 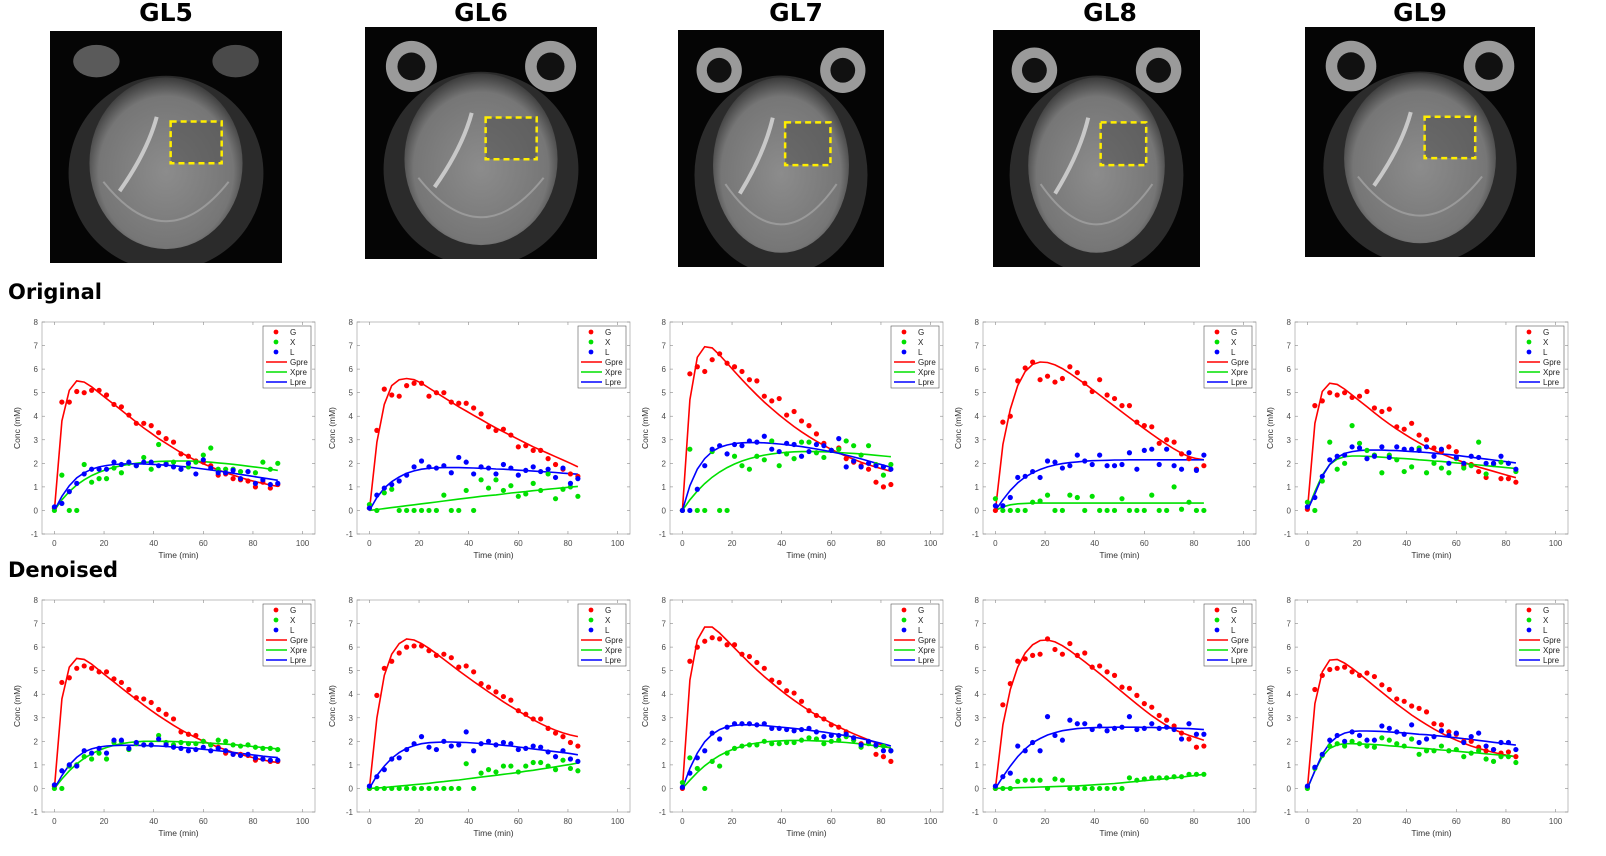 I want to click on x-axis-label: Time (min), so click(x=178, y=833).